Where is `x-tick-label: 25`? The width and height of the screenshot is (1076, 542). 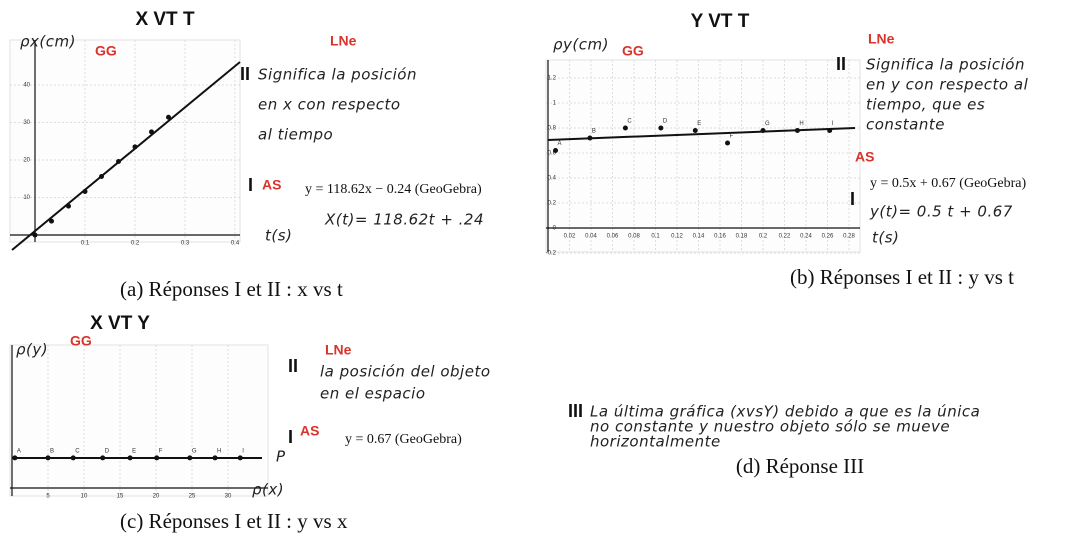
x-tick-label: 25 is located at coordinates (192, 497).